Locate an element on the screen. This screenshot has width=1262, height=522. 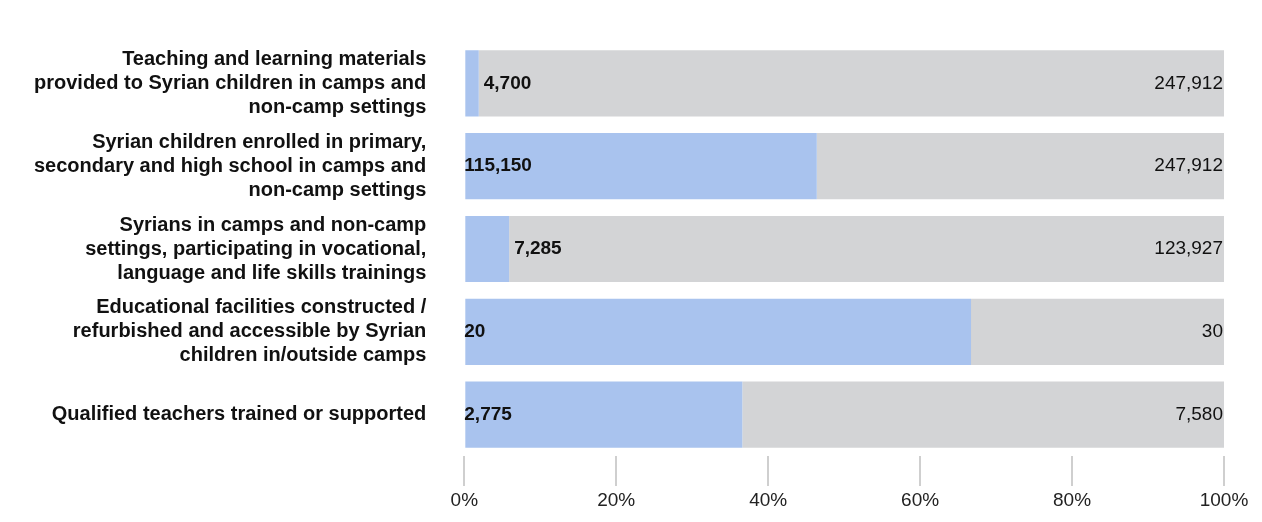
annotation: 7,580 is located at coordinates (1199, 413).